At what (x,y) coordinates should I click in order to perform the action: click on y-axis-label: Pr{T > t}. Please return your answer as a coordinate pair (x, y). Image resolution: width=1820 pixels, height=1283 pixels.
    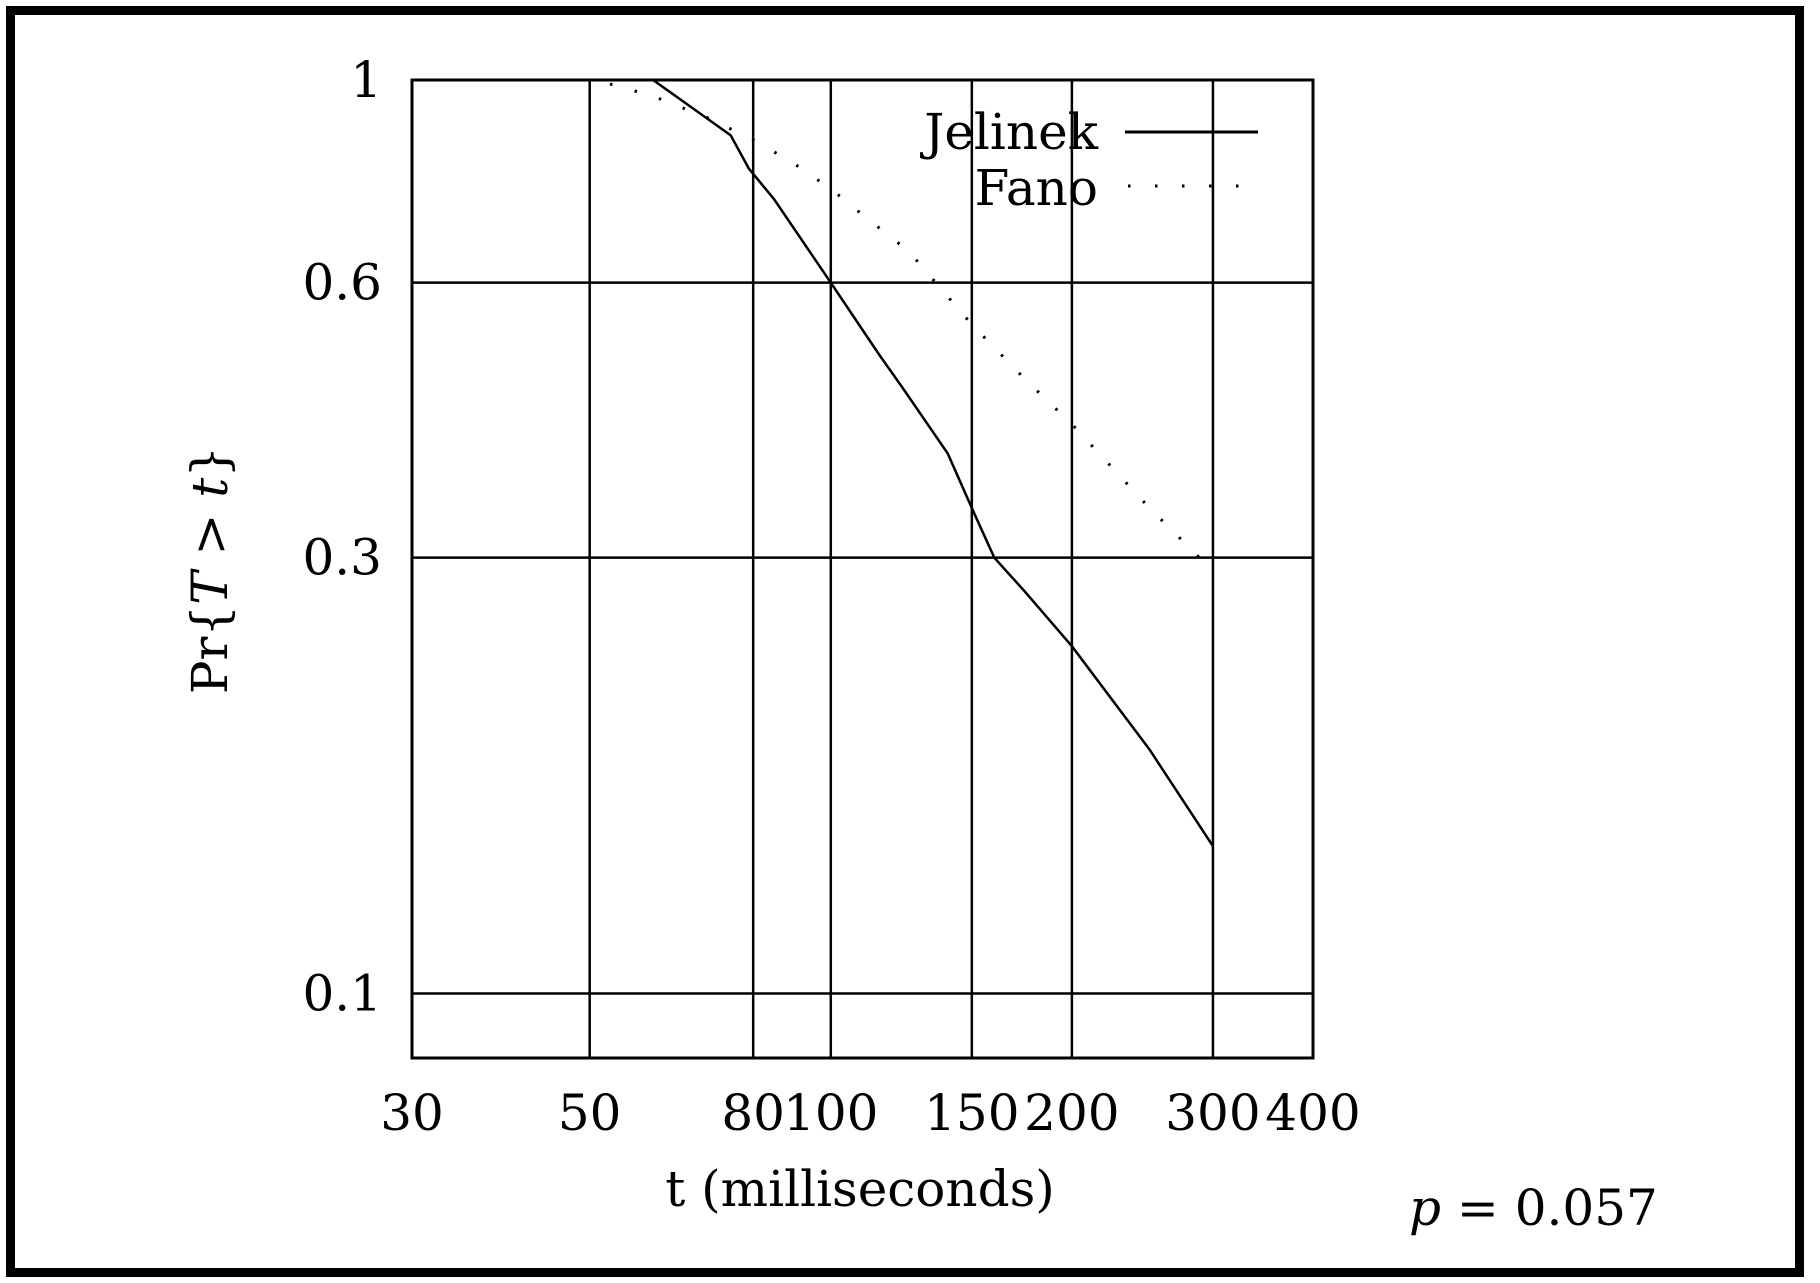
    Looking at the image, I should click on (210, 570).